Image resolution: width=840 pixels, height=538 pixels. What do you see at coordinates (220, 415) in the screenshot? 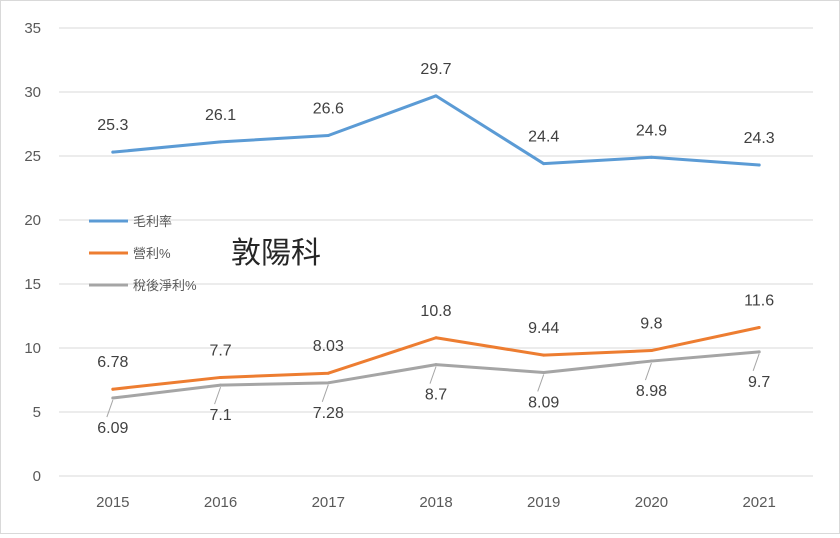
I see `data-label: 7.1` at bounding box center [220, 415].